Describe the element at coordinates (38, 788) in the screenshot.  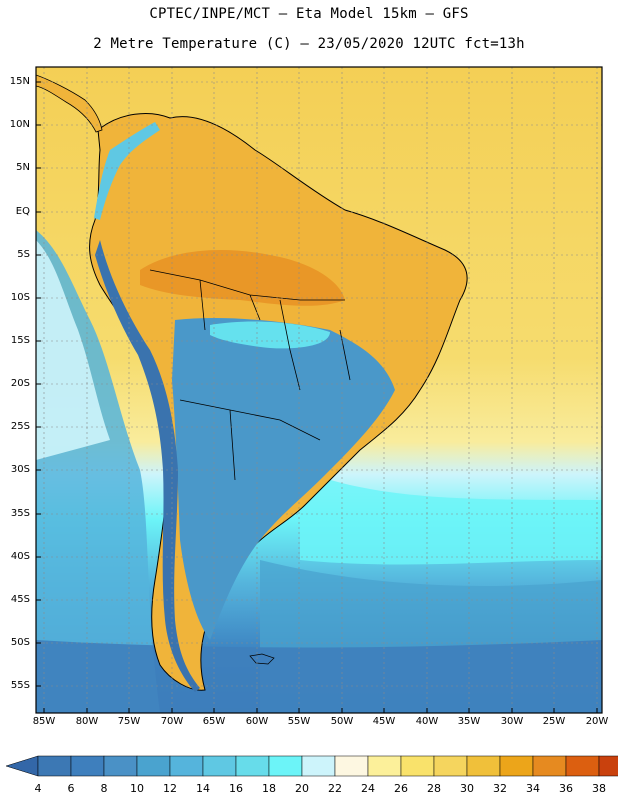
I see `colorbar-label: 4` at that location.